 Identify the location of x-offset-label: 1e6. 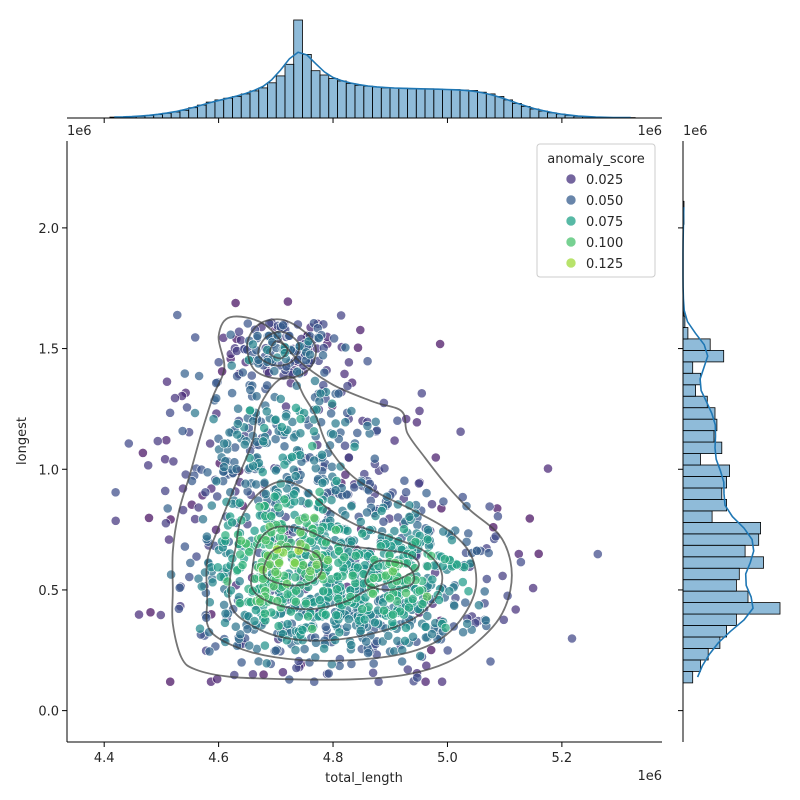
(649, 776).